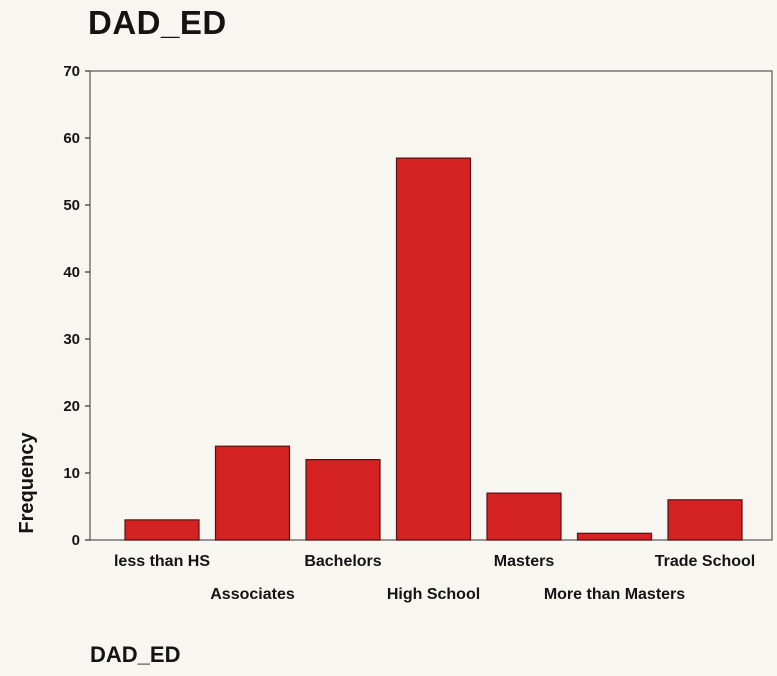 The height and width of the screenshot is (676, 777). I want to click on y-tick-label: 40, so click(71, 272).